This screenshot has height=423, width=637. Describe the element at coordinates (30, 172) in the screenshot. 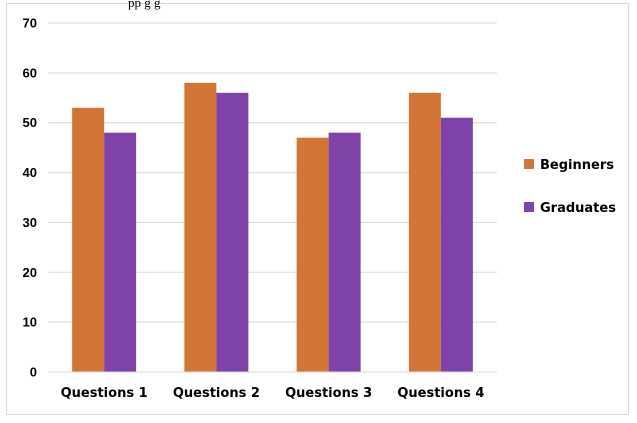

I see `y-tick-label: 40` at that location.